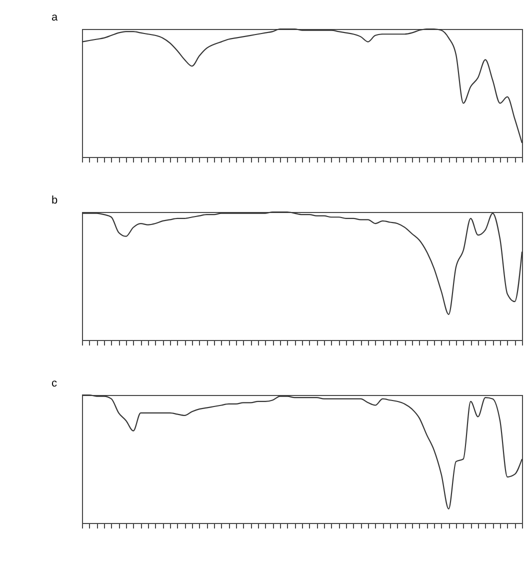  What do you see at coordinates (54, 383) in the screenshot?
I see `chart-title: c` at bounding box center [54, 383].